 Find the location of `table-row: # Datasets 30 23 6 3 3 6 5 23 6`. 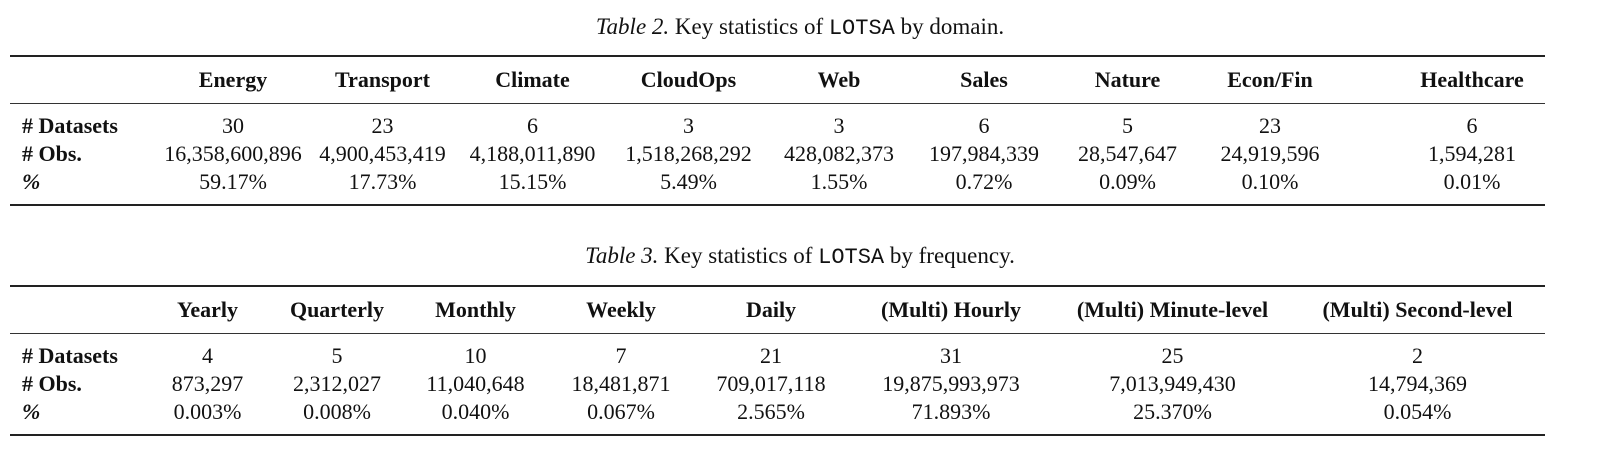

table-row: # Datasets 30 23 6 3 3 6 5 23 6 is located at coordinates (777, 122).